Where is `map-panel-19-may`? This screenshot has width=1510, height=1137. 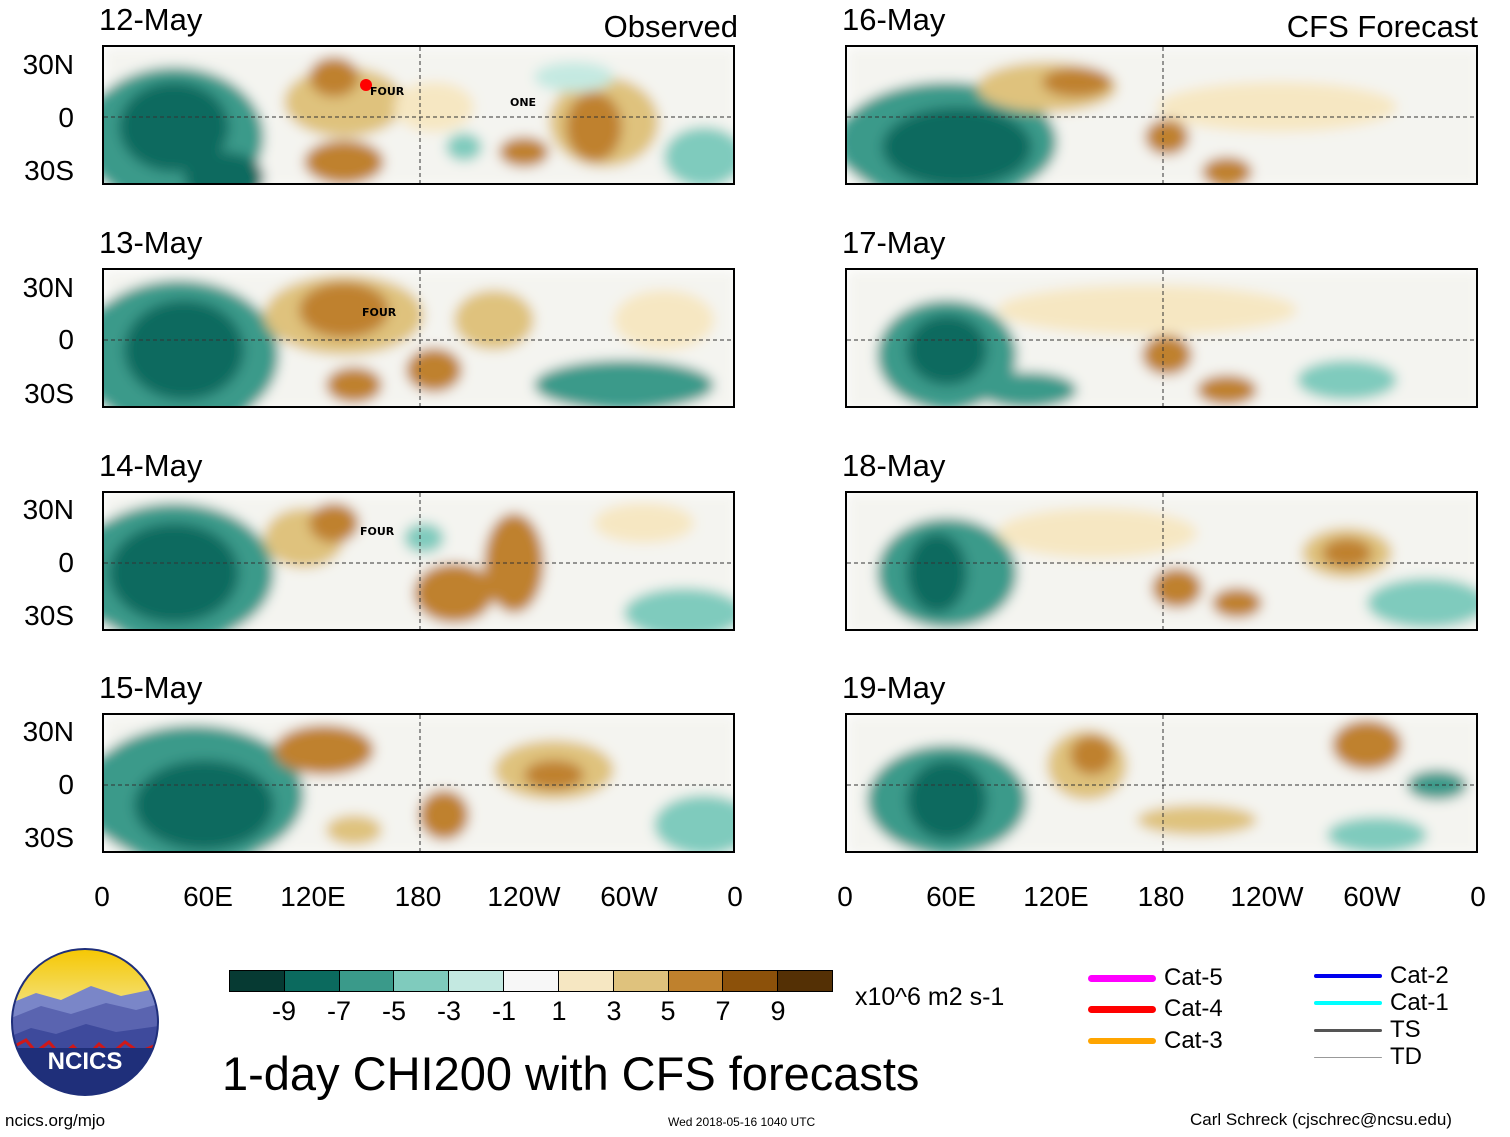 map-panel-19-may is located at coordinates (1161, 783).